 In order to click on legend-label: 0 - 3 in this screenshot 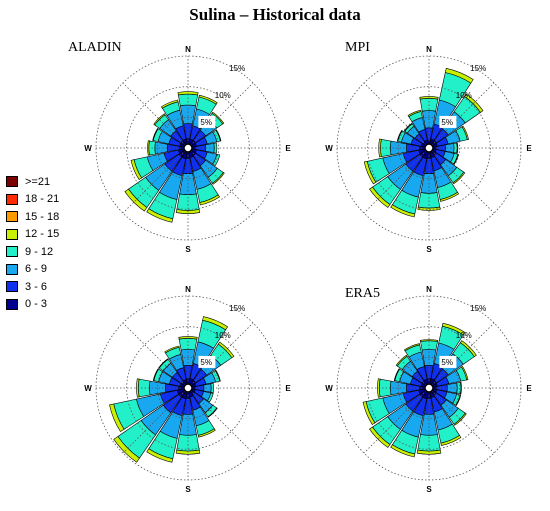, I will do `click(36, 304)`.